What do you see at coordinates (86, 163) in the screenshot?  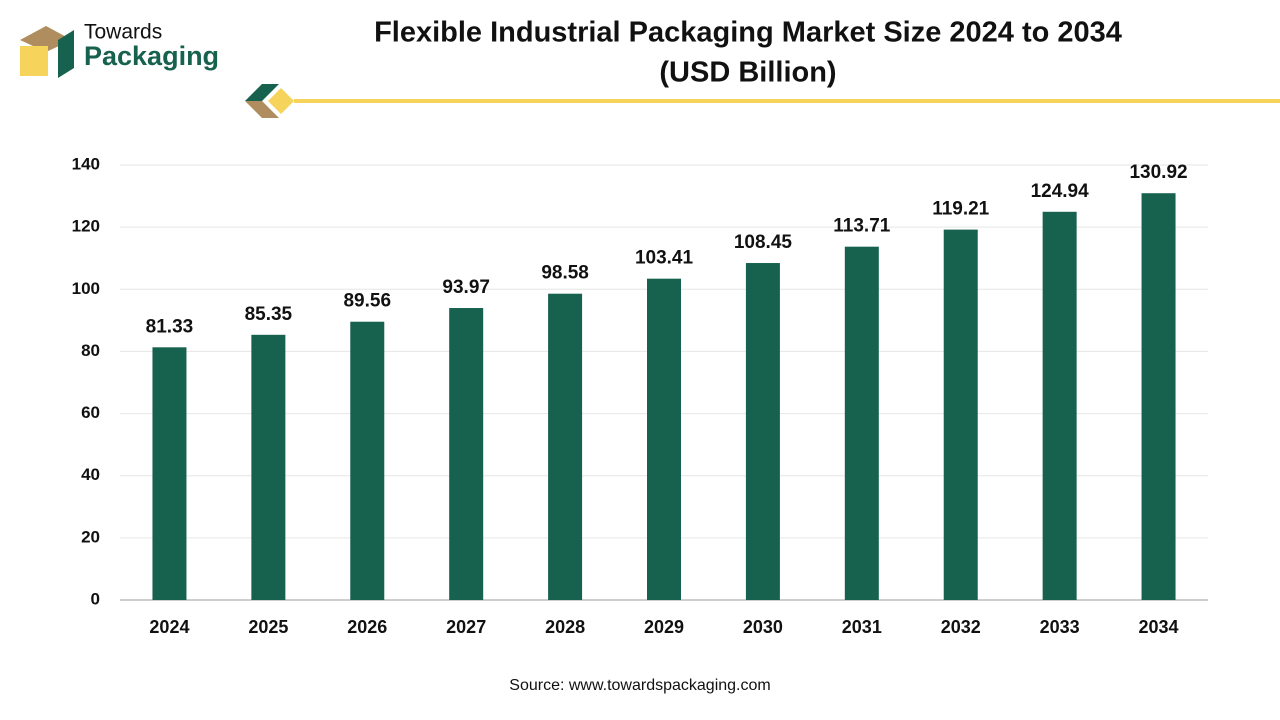 I see `y-tick-label: 140` at bounding box center [86, 163].